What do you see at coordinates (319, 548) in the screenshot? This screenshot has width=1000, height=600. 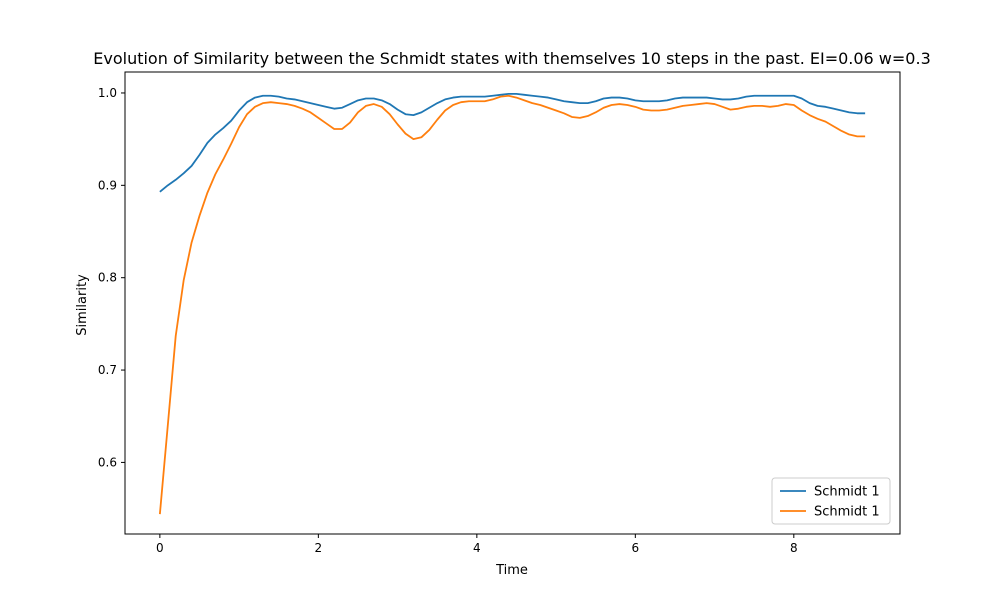 I see `x-tick-label: 2` at bounding box center [319, 548].